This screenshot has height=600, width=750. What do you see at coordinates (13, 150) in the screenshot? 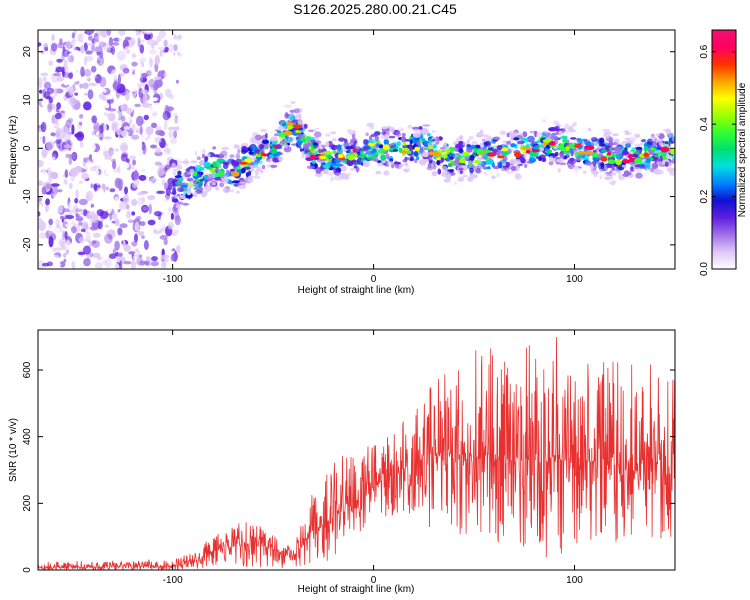
I see `spectrogram-y-label: Frequency (Hz)` at bounding box center [13, 150].